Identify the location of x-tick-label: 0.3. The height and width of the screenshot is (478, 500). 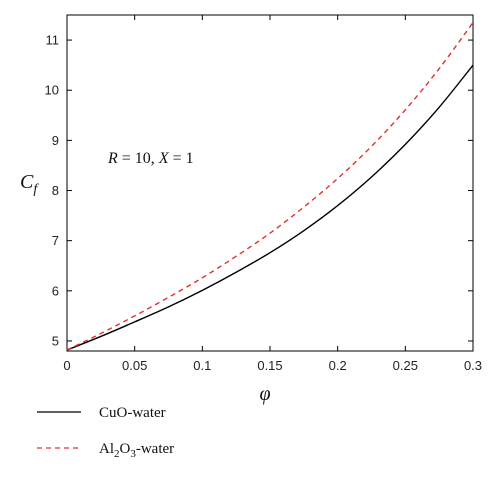
(473, 365).